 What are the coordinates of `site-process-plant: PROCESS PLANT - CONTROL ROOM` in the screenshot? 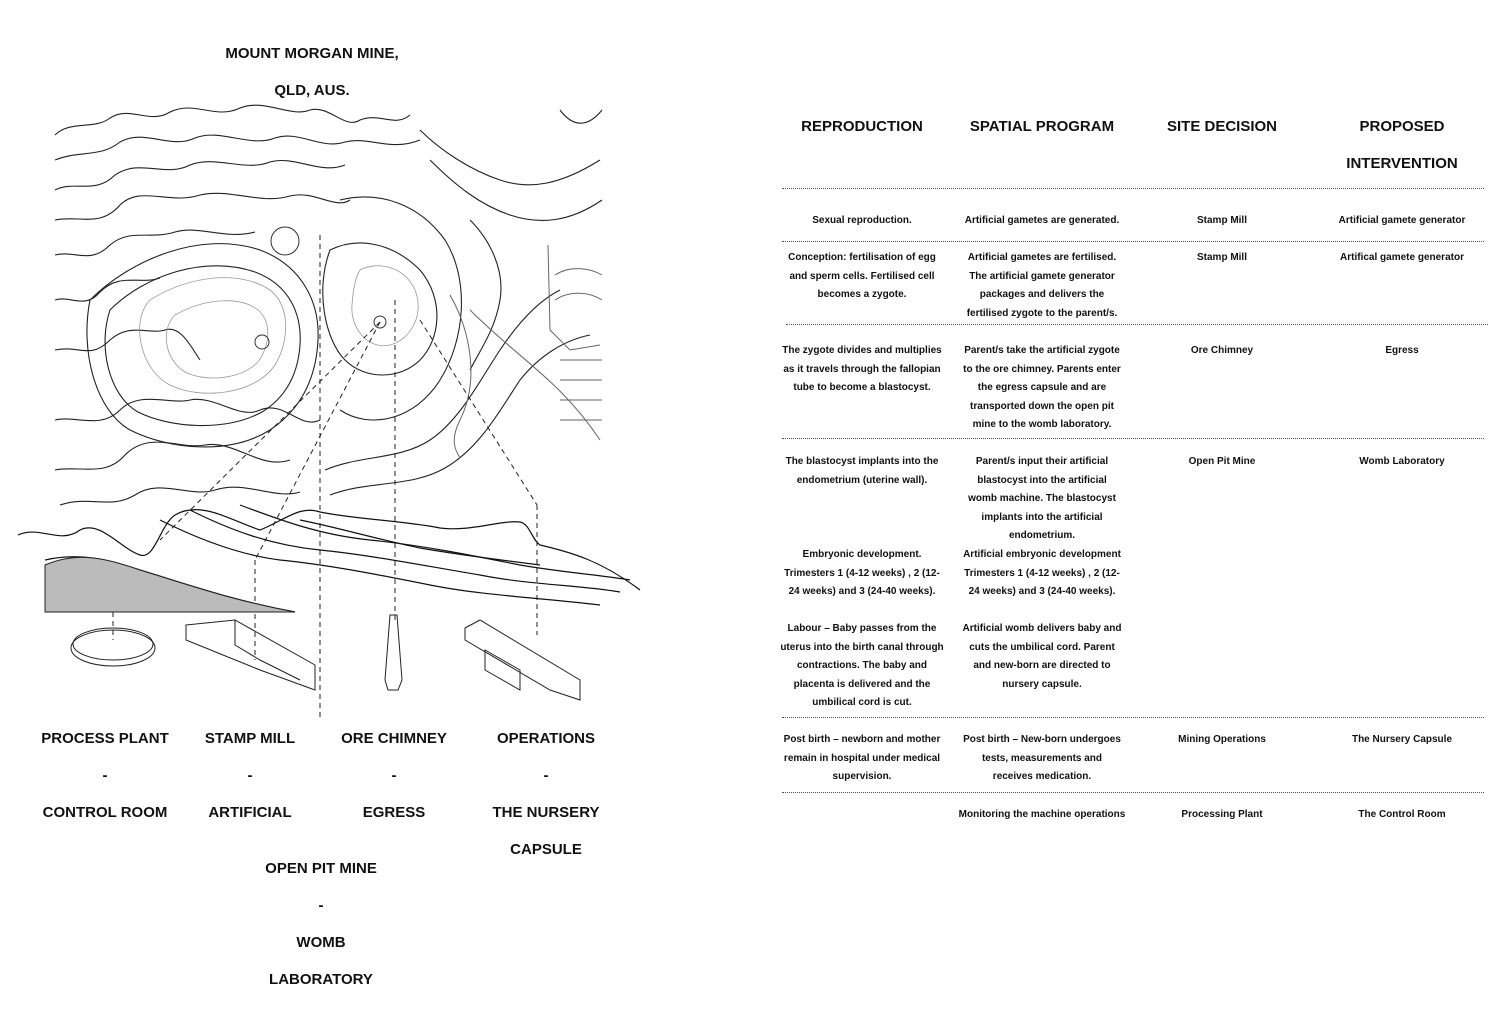 It's located at (105, 775).